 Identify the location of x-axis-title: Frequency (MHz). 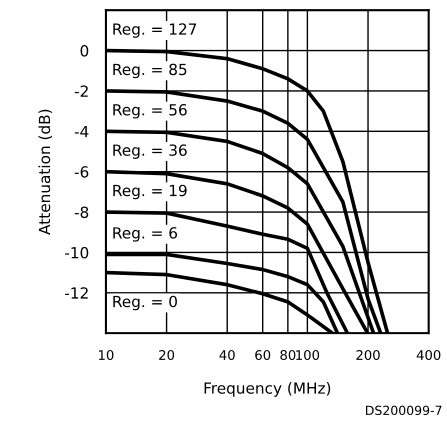
(267, 389).